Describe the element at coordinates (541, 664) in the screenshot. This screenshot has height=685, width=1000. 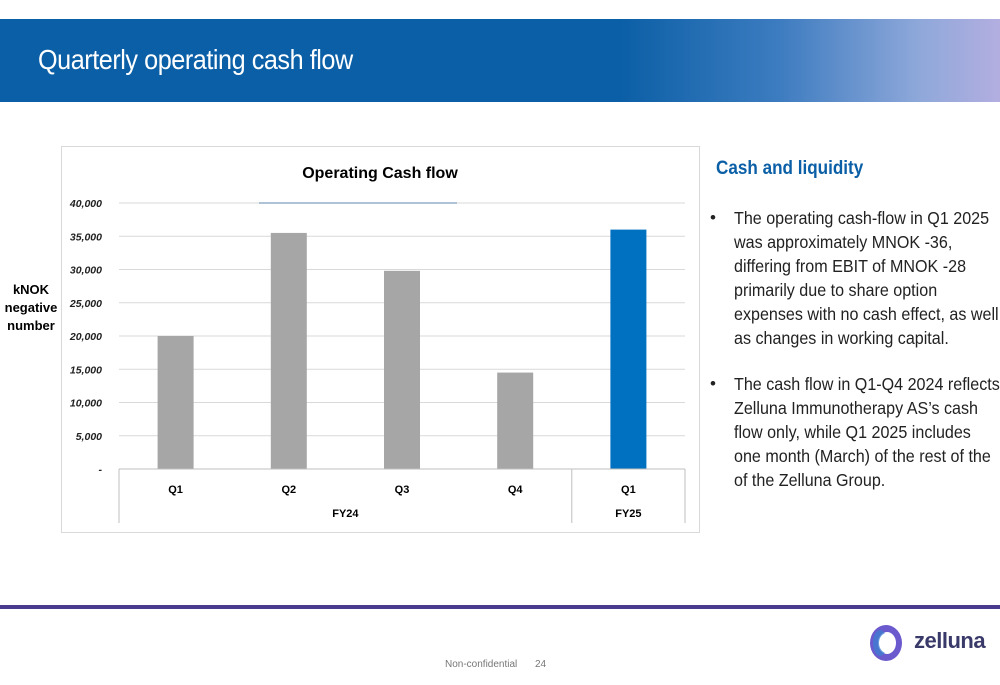
I see `page-number: 24` at that location.